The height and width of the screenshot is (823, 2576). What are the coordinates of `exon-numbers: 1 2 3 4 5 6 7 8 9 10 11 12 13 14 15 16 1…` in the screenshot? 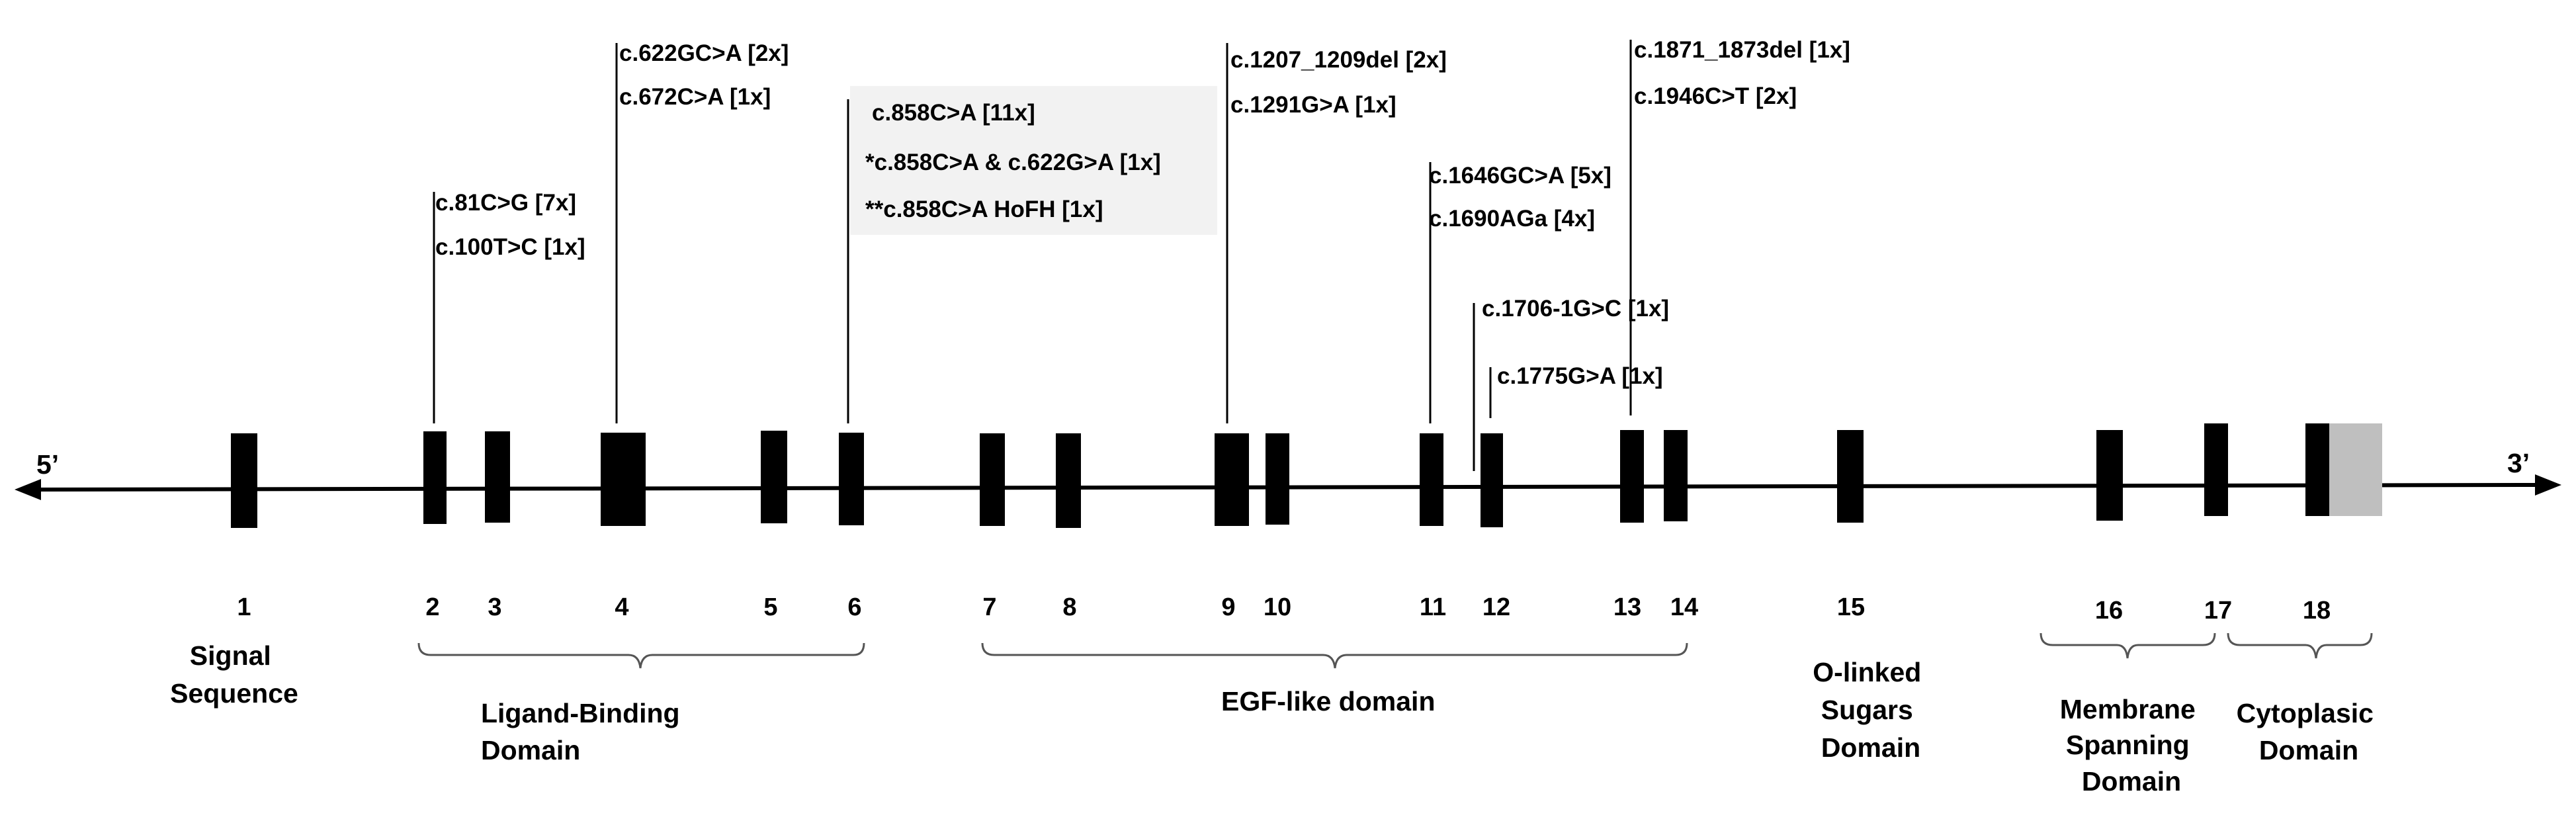 It's located at (1284, 609).